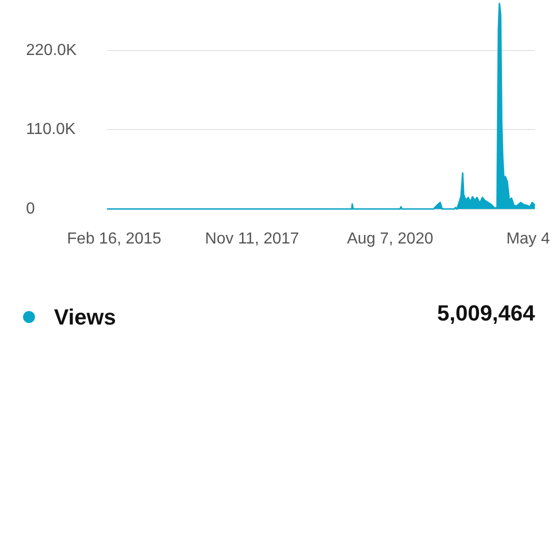 This screenshot has width=560, height=560. I want to click on y-tick-label: 220.0K, so click(52, 50).